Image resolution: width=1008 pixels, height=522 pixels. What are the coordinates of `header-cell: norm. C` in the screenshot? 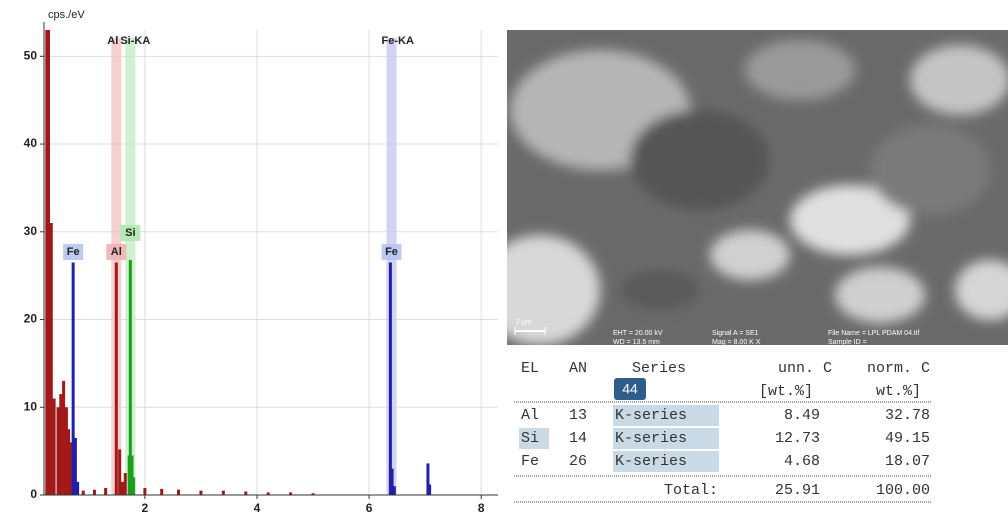 It's located at (898, 368).